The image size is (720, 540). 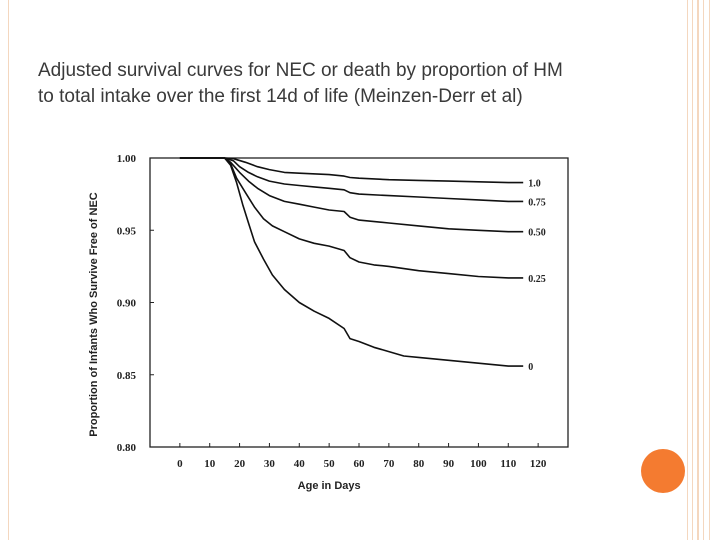 What do you see at coordinates (537, 279) in the screenshot?
I see `series-label: 0.25` at bounding box center [537, 279].